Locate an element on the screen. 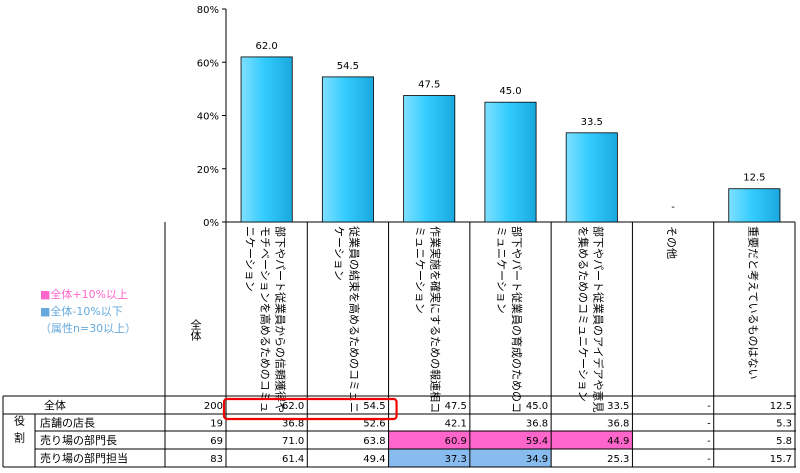 Image resolution: width=800 pixels, height=473 pixels. legend: ■全体+10%以上 ■全体-10%以下 （属性n=30以上） is located at coordinates (88, 311).